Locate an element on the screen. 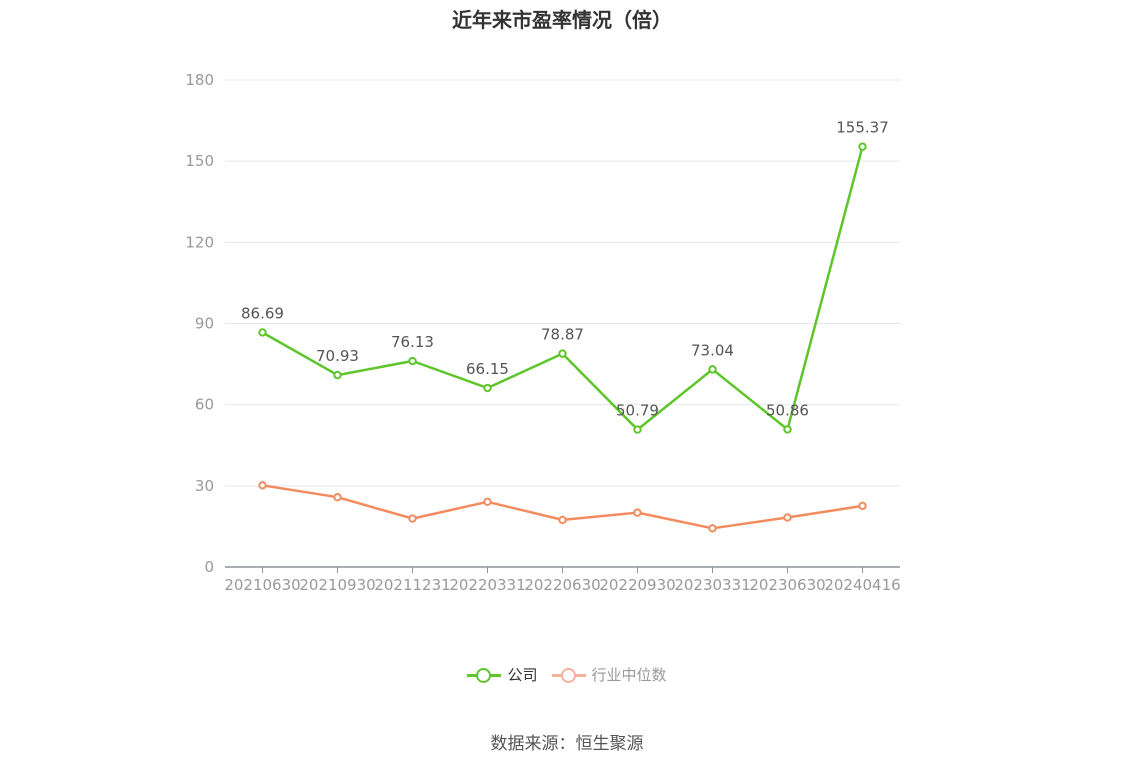  x-tick-label: 20240416 is located at coordinates (862, 585).